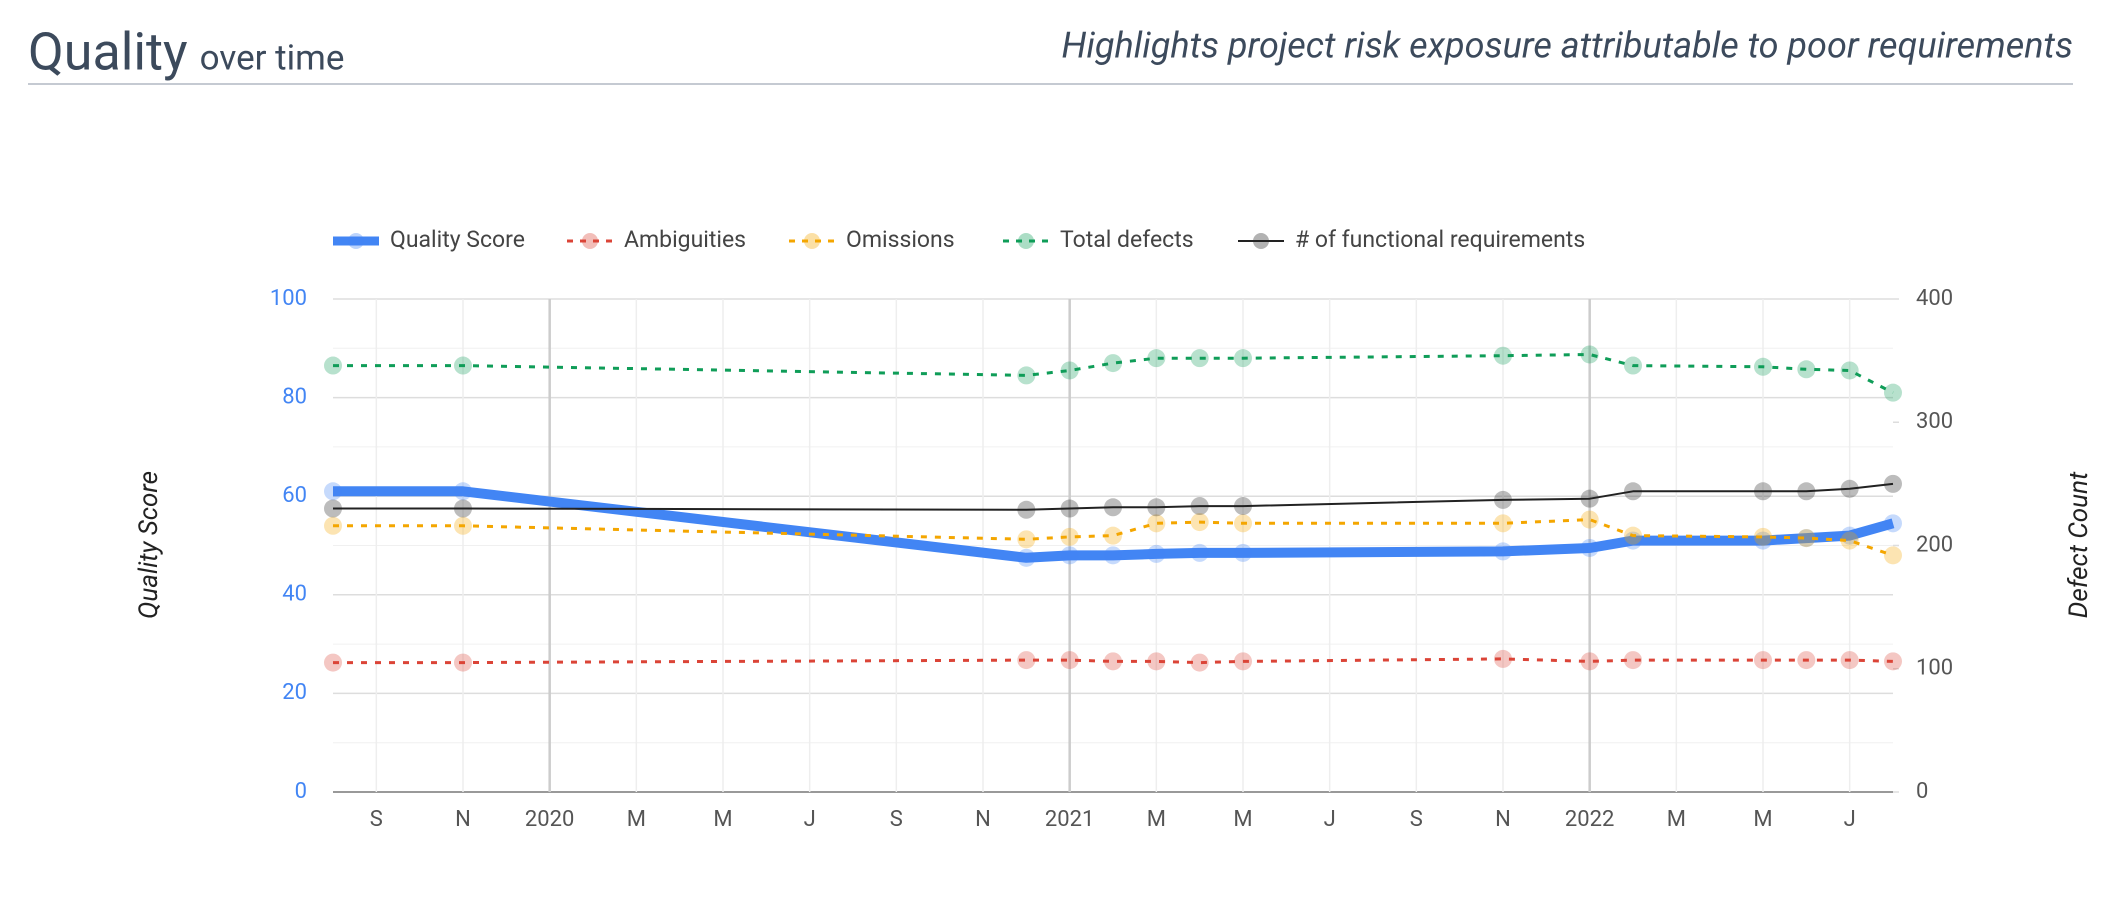 Image resolution: width=2112 pixels, height=898 pixels. I want to click on legend-item: Omissions, so click(872, 239).